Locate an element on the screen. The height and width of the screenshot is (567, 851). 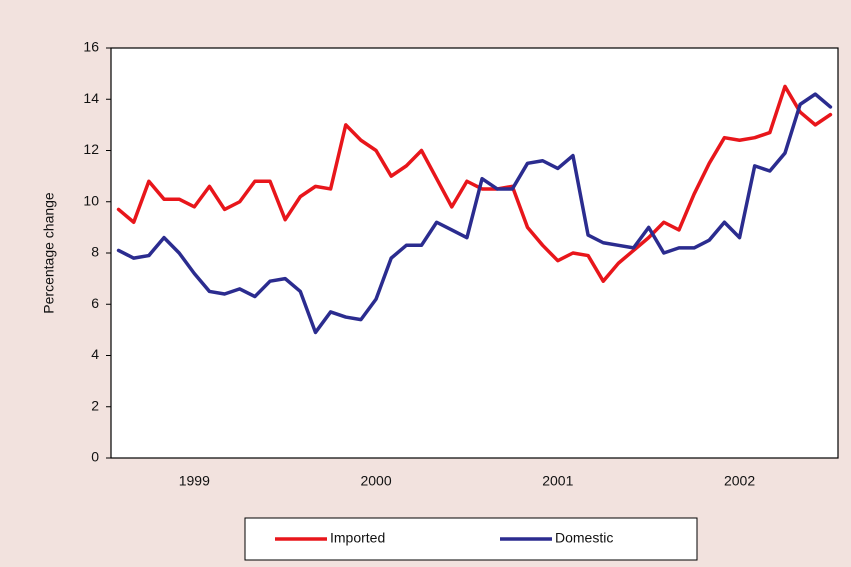
y-axis-label: Percentage change is located at coordinates (49, 253).